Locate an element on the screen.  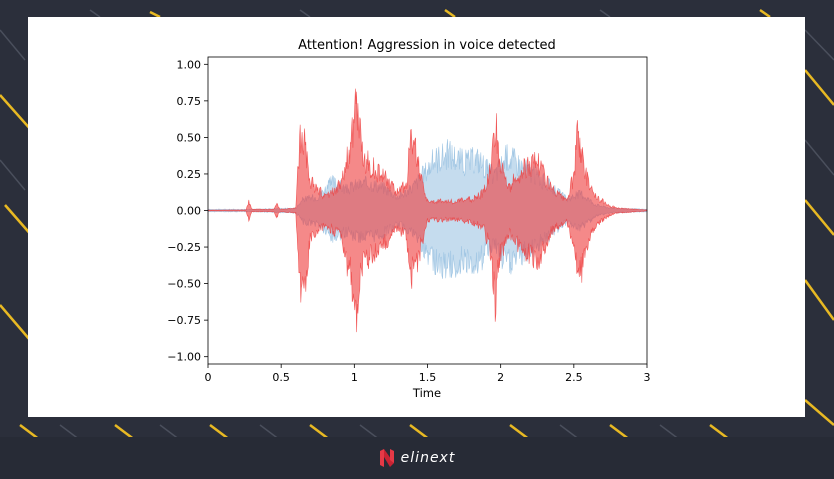
y-tick-label: −0.75 is located at coordinates (184, 320).